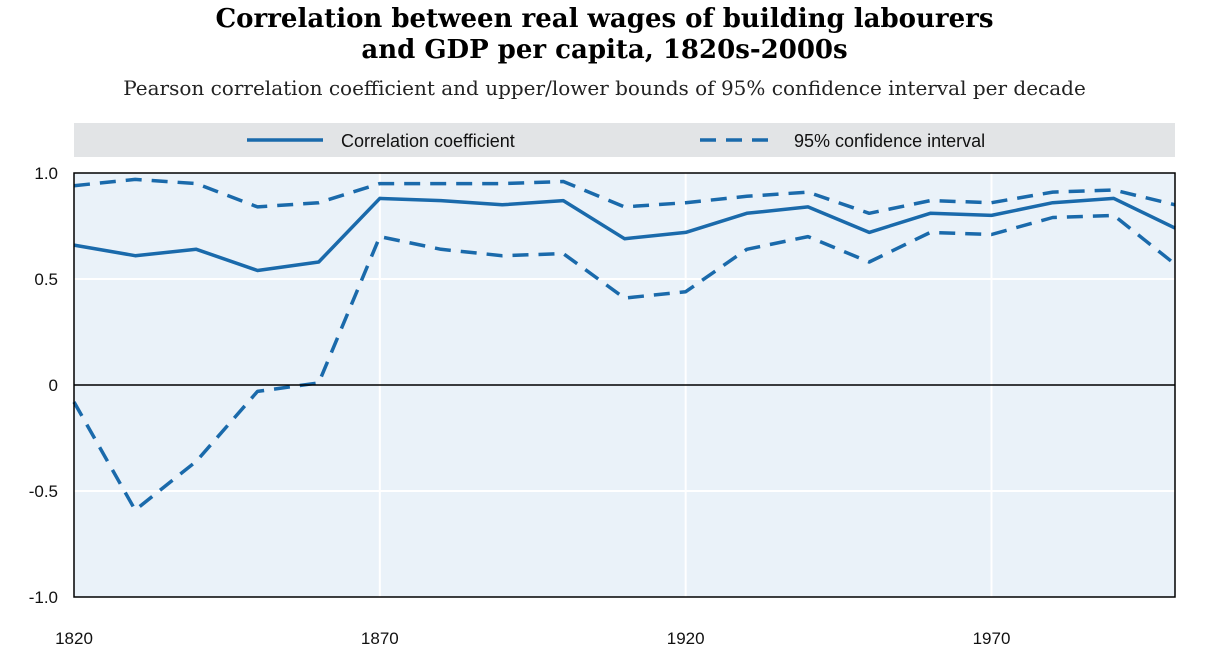 This screenshot has width=1209, height=668. Describe the element at coordinates (992, 638) in the screenshot. I see `x-tick-label: 1970` at that location.